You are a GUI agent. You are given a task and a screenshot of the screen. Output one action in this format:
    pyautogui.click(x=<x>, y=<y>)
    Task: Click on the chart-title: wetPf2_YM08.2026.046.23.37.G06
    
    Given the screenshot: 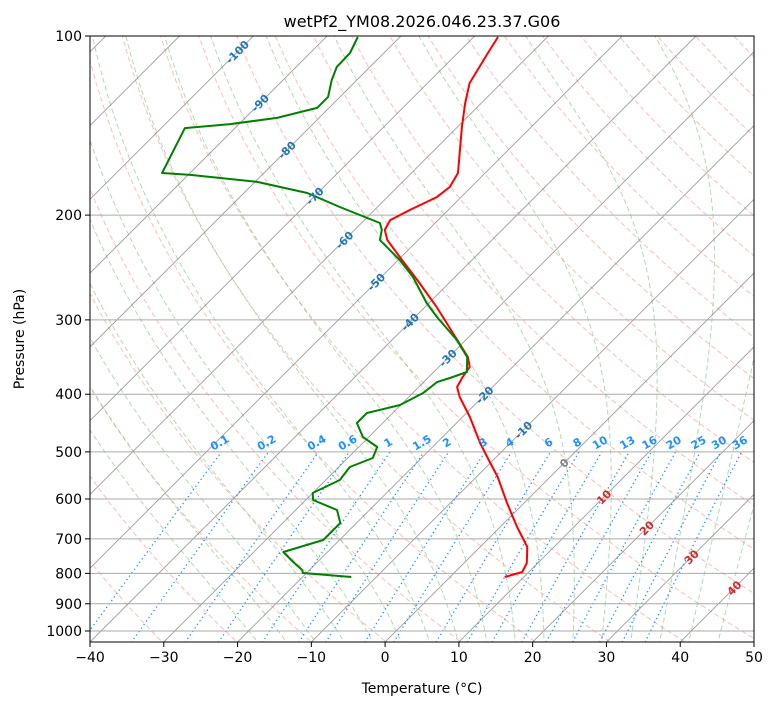 What is the action you would take?
    pyautogui.click(x=422, y=22)
    